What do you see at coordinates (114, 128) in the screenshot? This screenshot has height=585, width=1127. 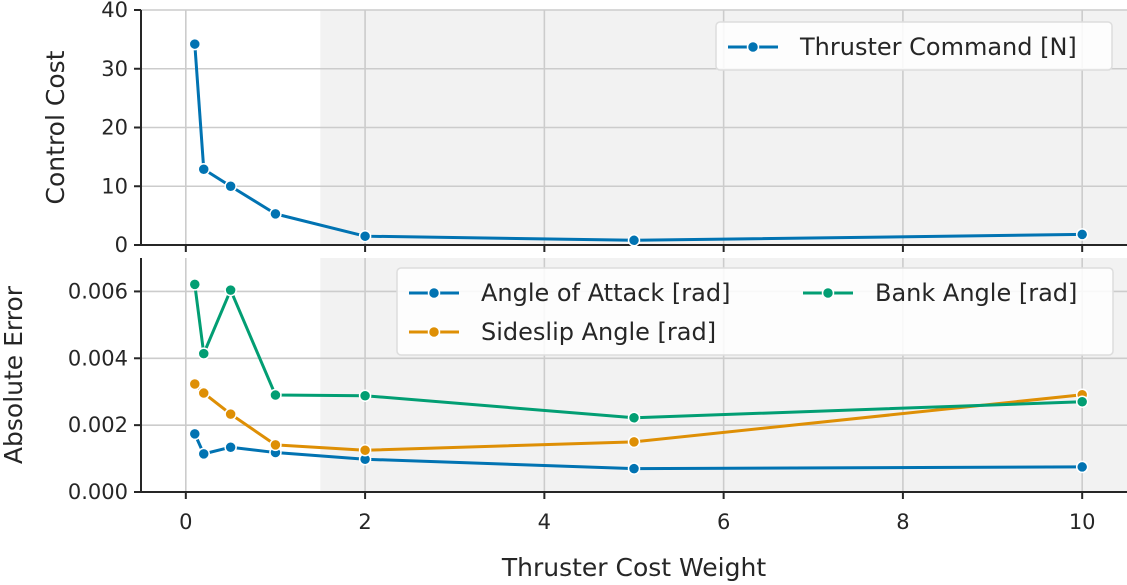 I see `y-tick-label: 20` at bounding box center [114, 128].